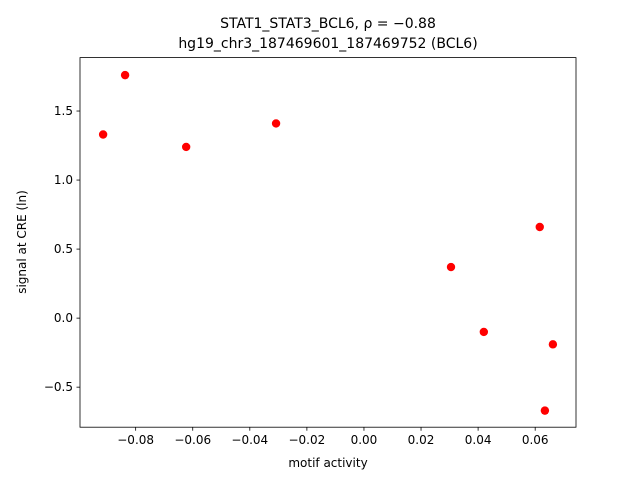 The image size is (640, 480). I want to click on x-tick-label: 0.00, so click(364, 440).